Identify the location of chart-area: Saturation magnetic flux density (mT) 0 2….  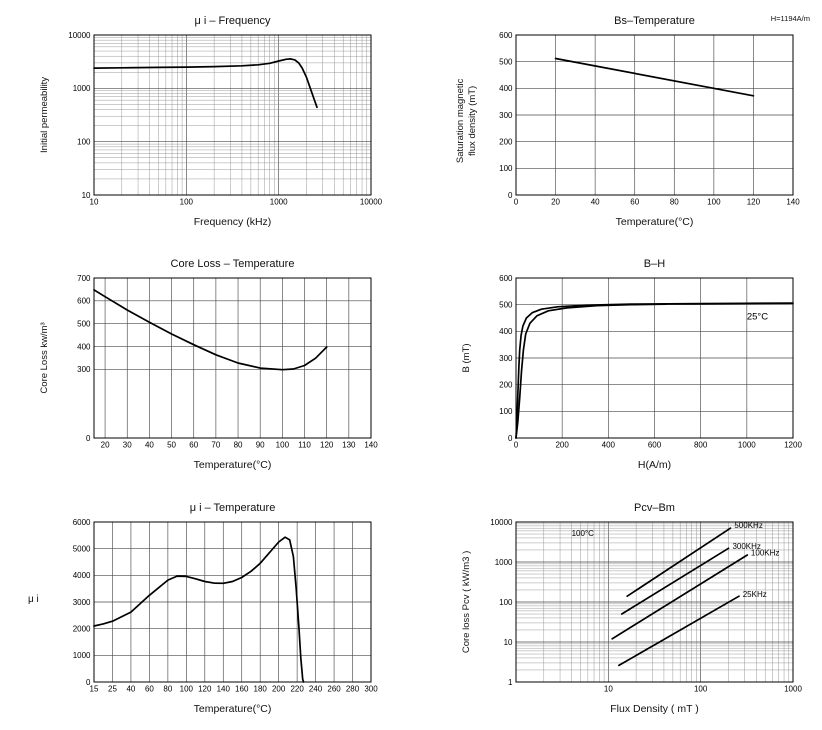
(627, 122).